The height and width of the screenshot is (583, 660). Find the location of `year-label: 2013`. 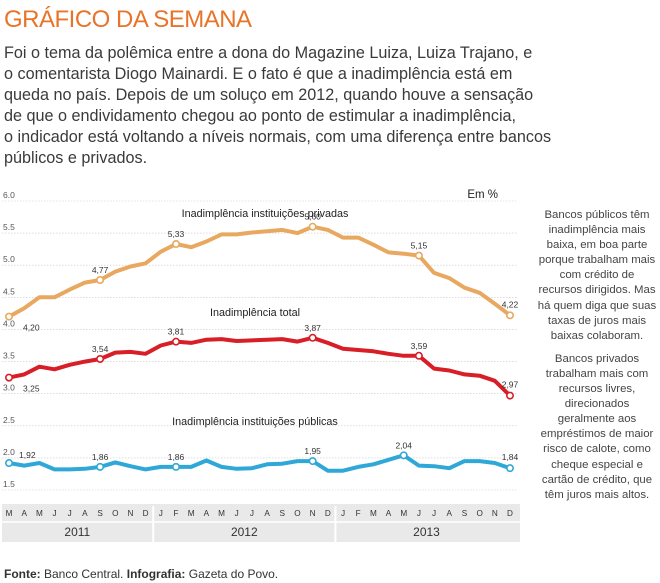

year-label: 2013 is located at coordinates (426, 532).